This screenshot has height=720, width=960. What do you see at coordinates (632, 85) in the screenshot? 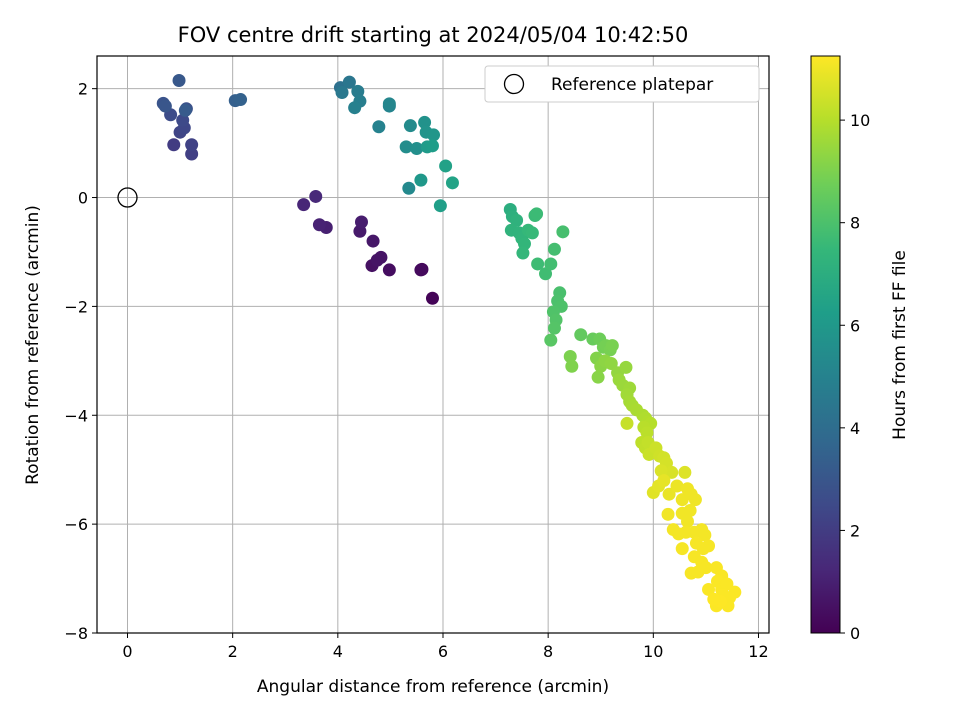
I see `legend-entry-reference-platepar: Reference platepar` at bounding box center [632, 85].